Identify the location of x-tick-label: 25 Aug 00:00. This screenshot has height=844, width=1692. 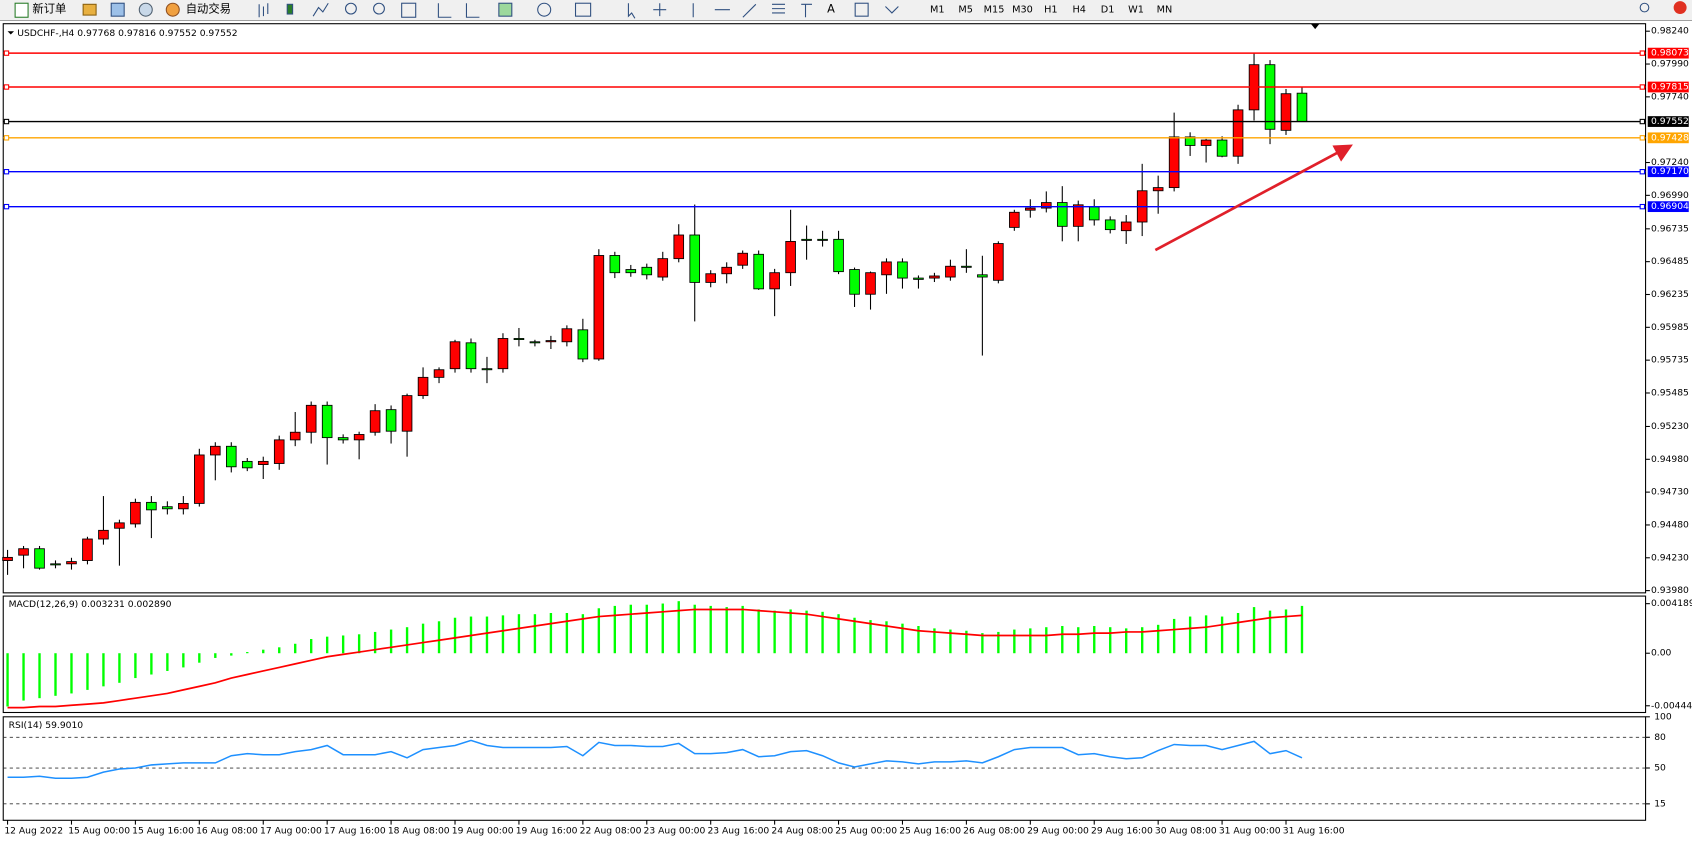
(866, 831).